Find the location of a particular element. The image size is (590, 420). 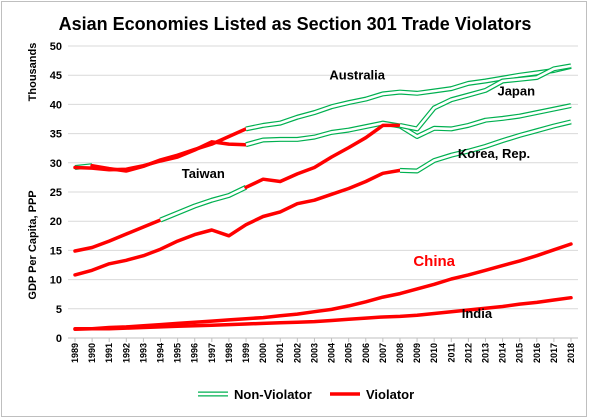

x-tick-label: 1995 is located at coordinates (178, 353).